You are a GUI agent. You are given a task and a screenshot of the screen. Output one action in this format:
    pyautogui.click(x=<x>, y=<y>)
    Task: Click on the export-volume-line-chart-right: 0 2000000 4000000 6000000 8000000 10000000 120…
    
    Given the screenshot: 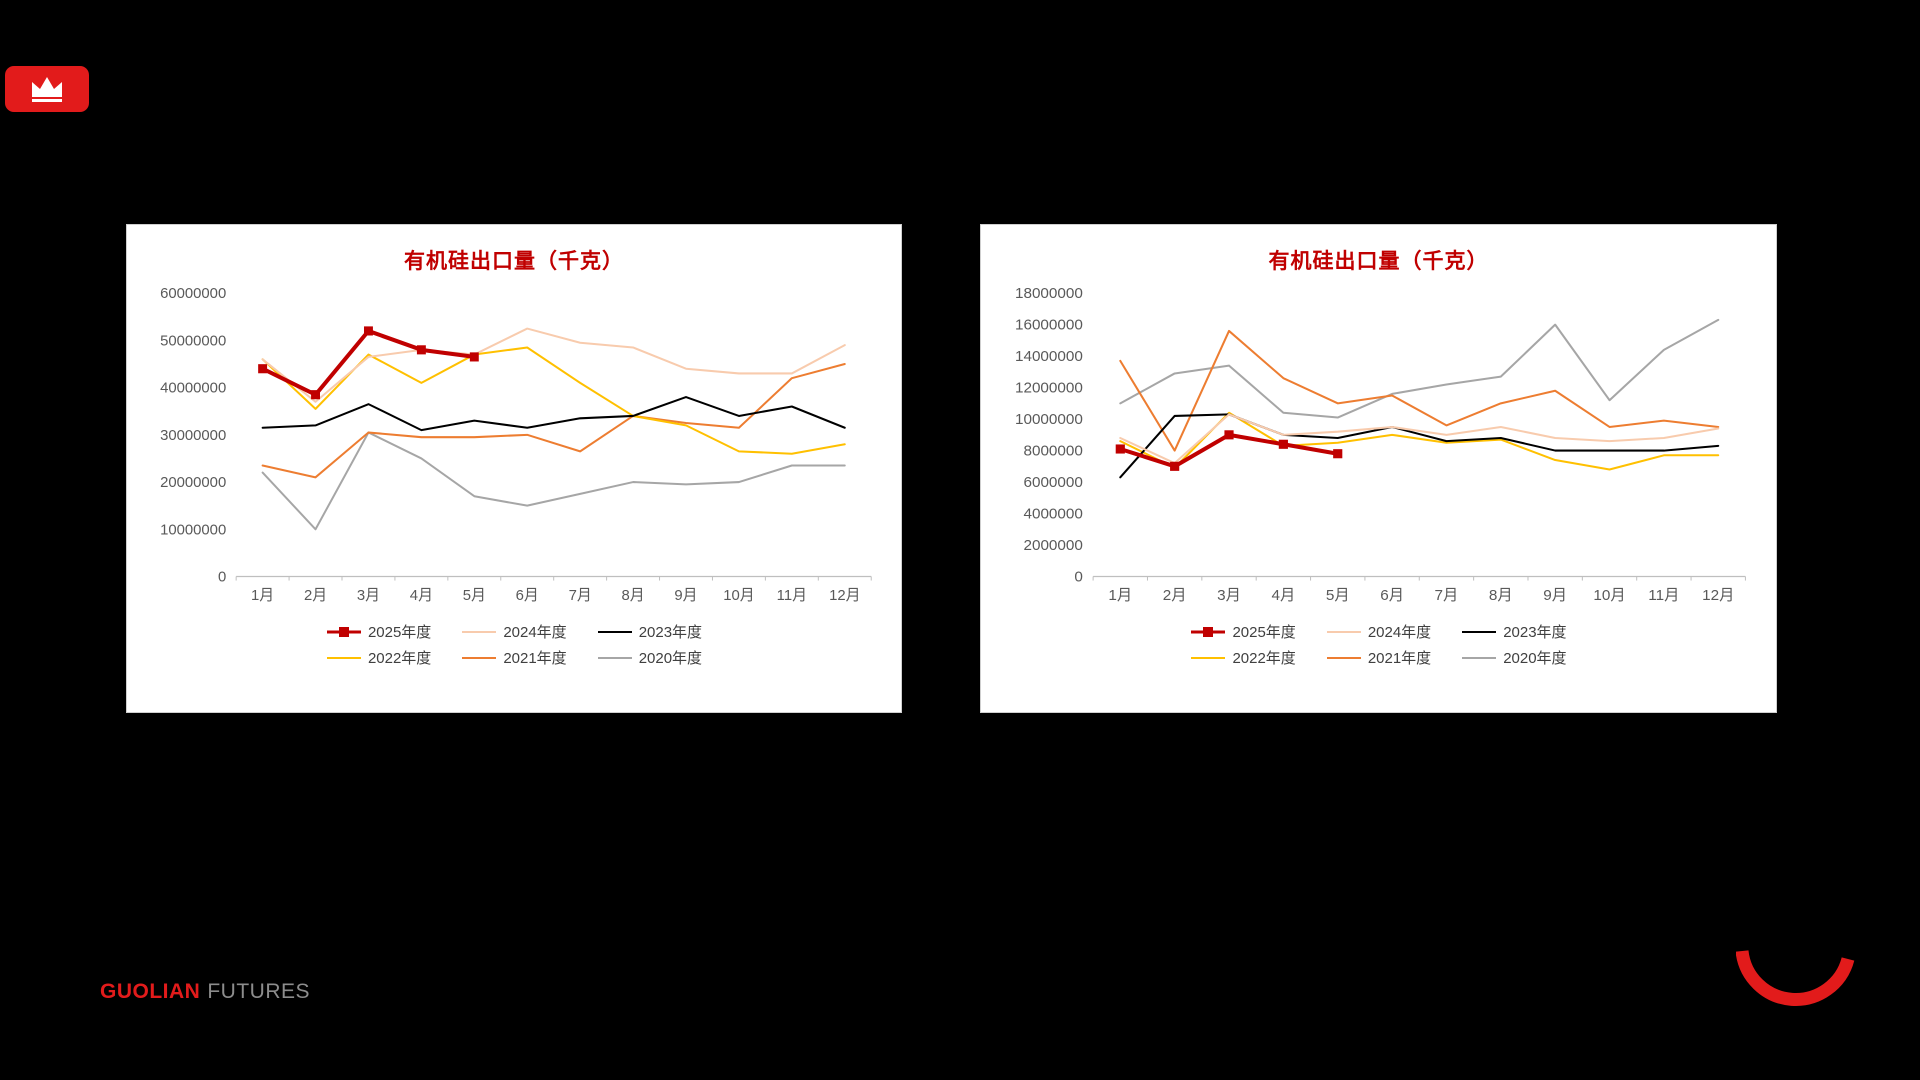 What is the action you would take?
    pyautogui.click(x=1380, y=444)
    